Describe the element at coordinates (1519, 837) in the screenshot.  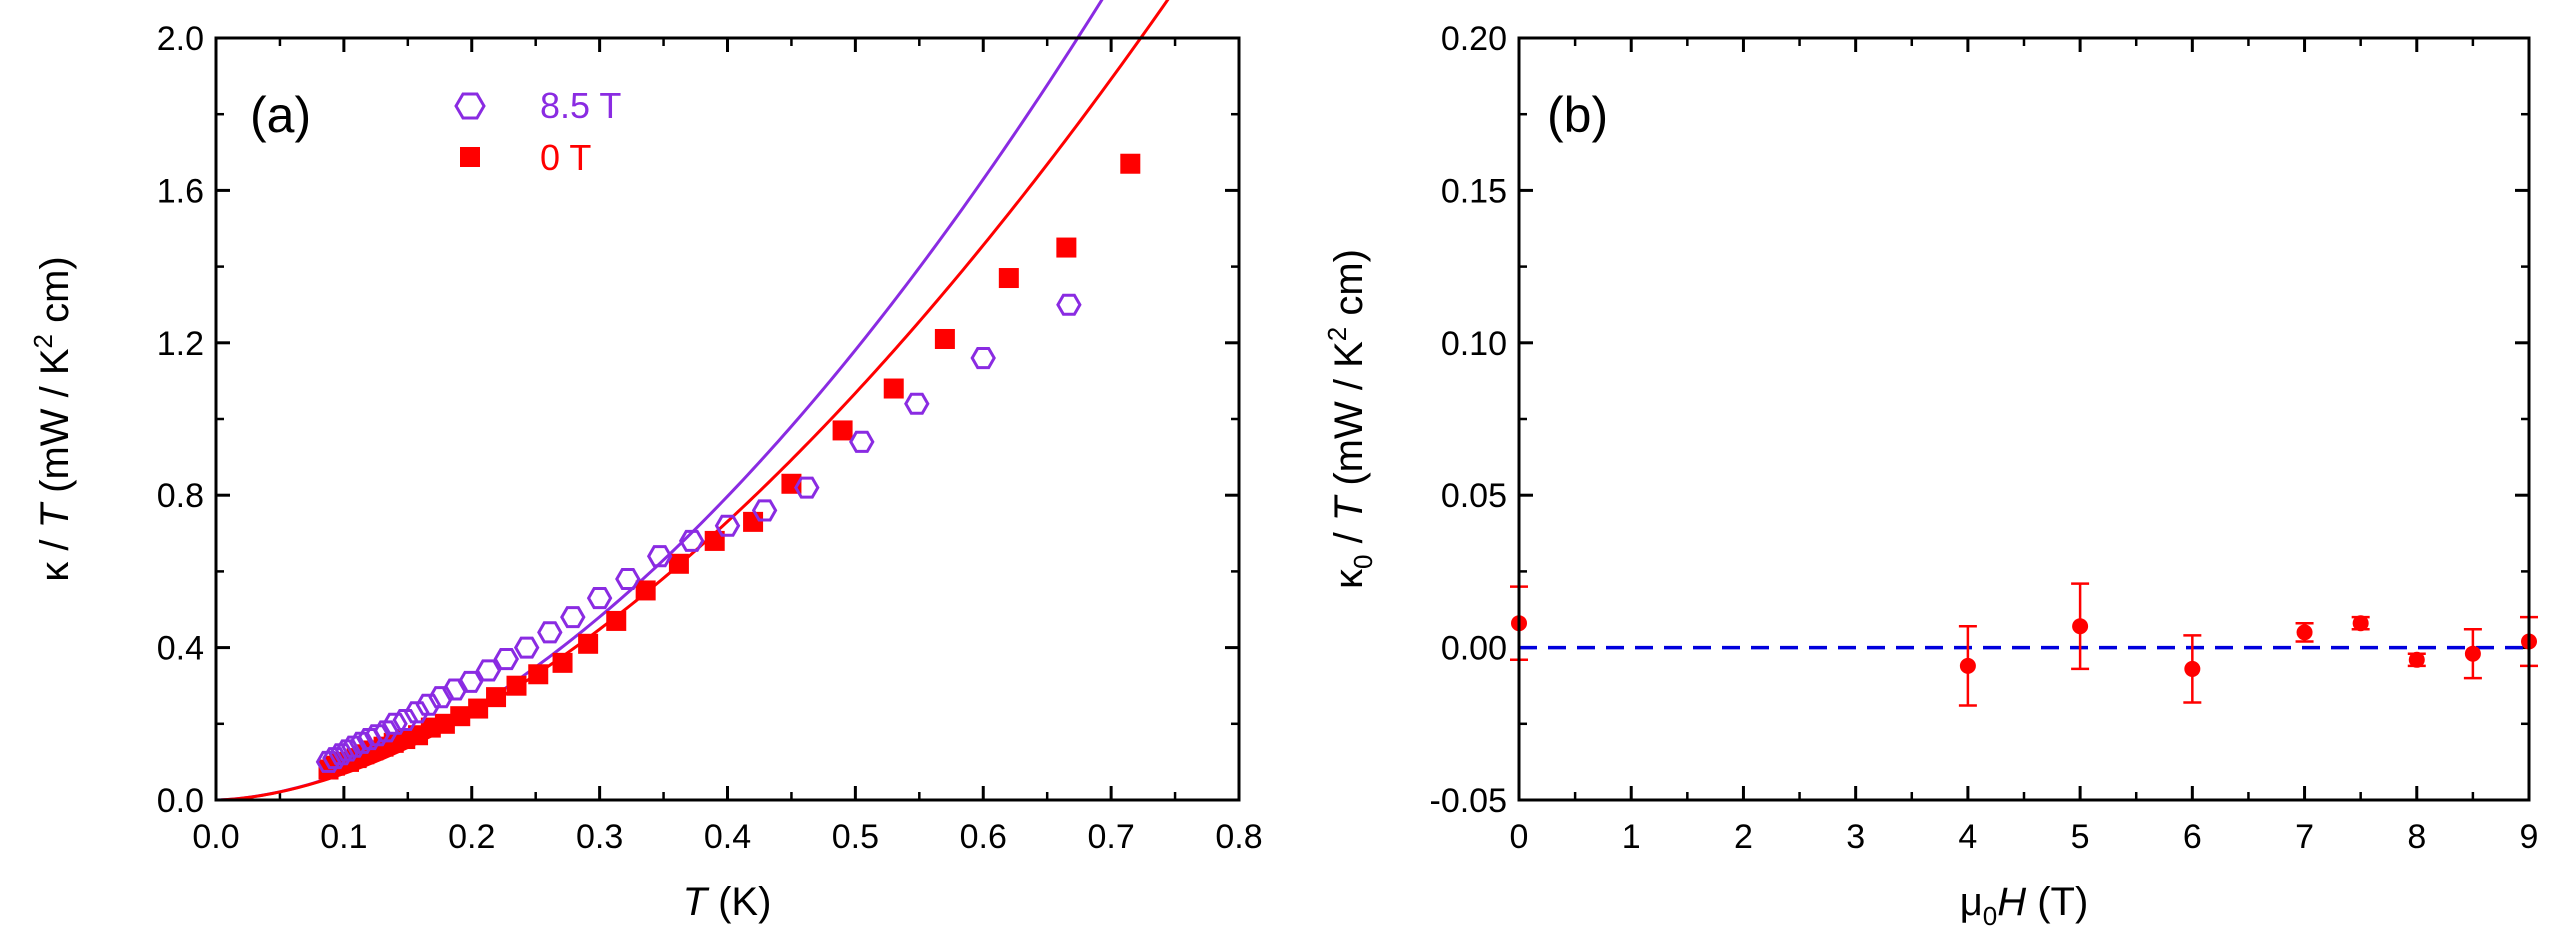
I see `x-tick-label: 0` at that location.